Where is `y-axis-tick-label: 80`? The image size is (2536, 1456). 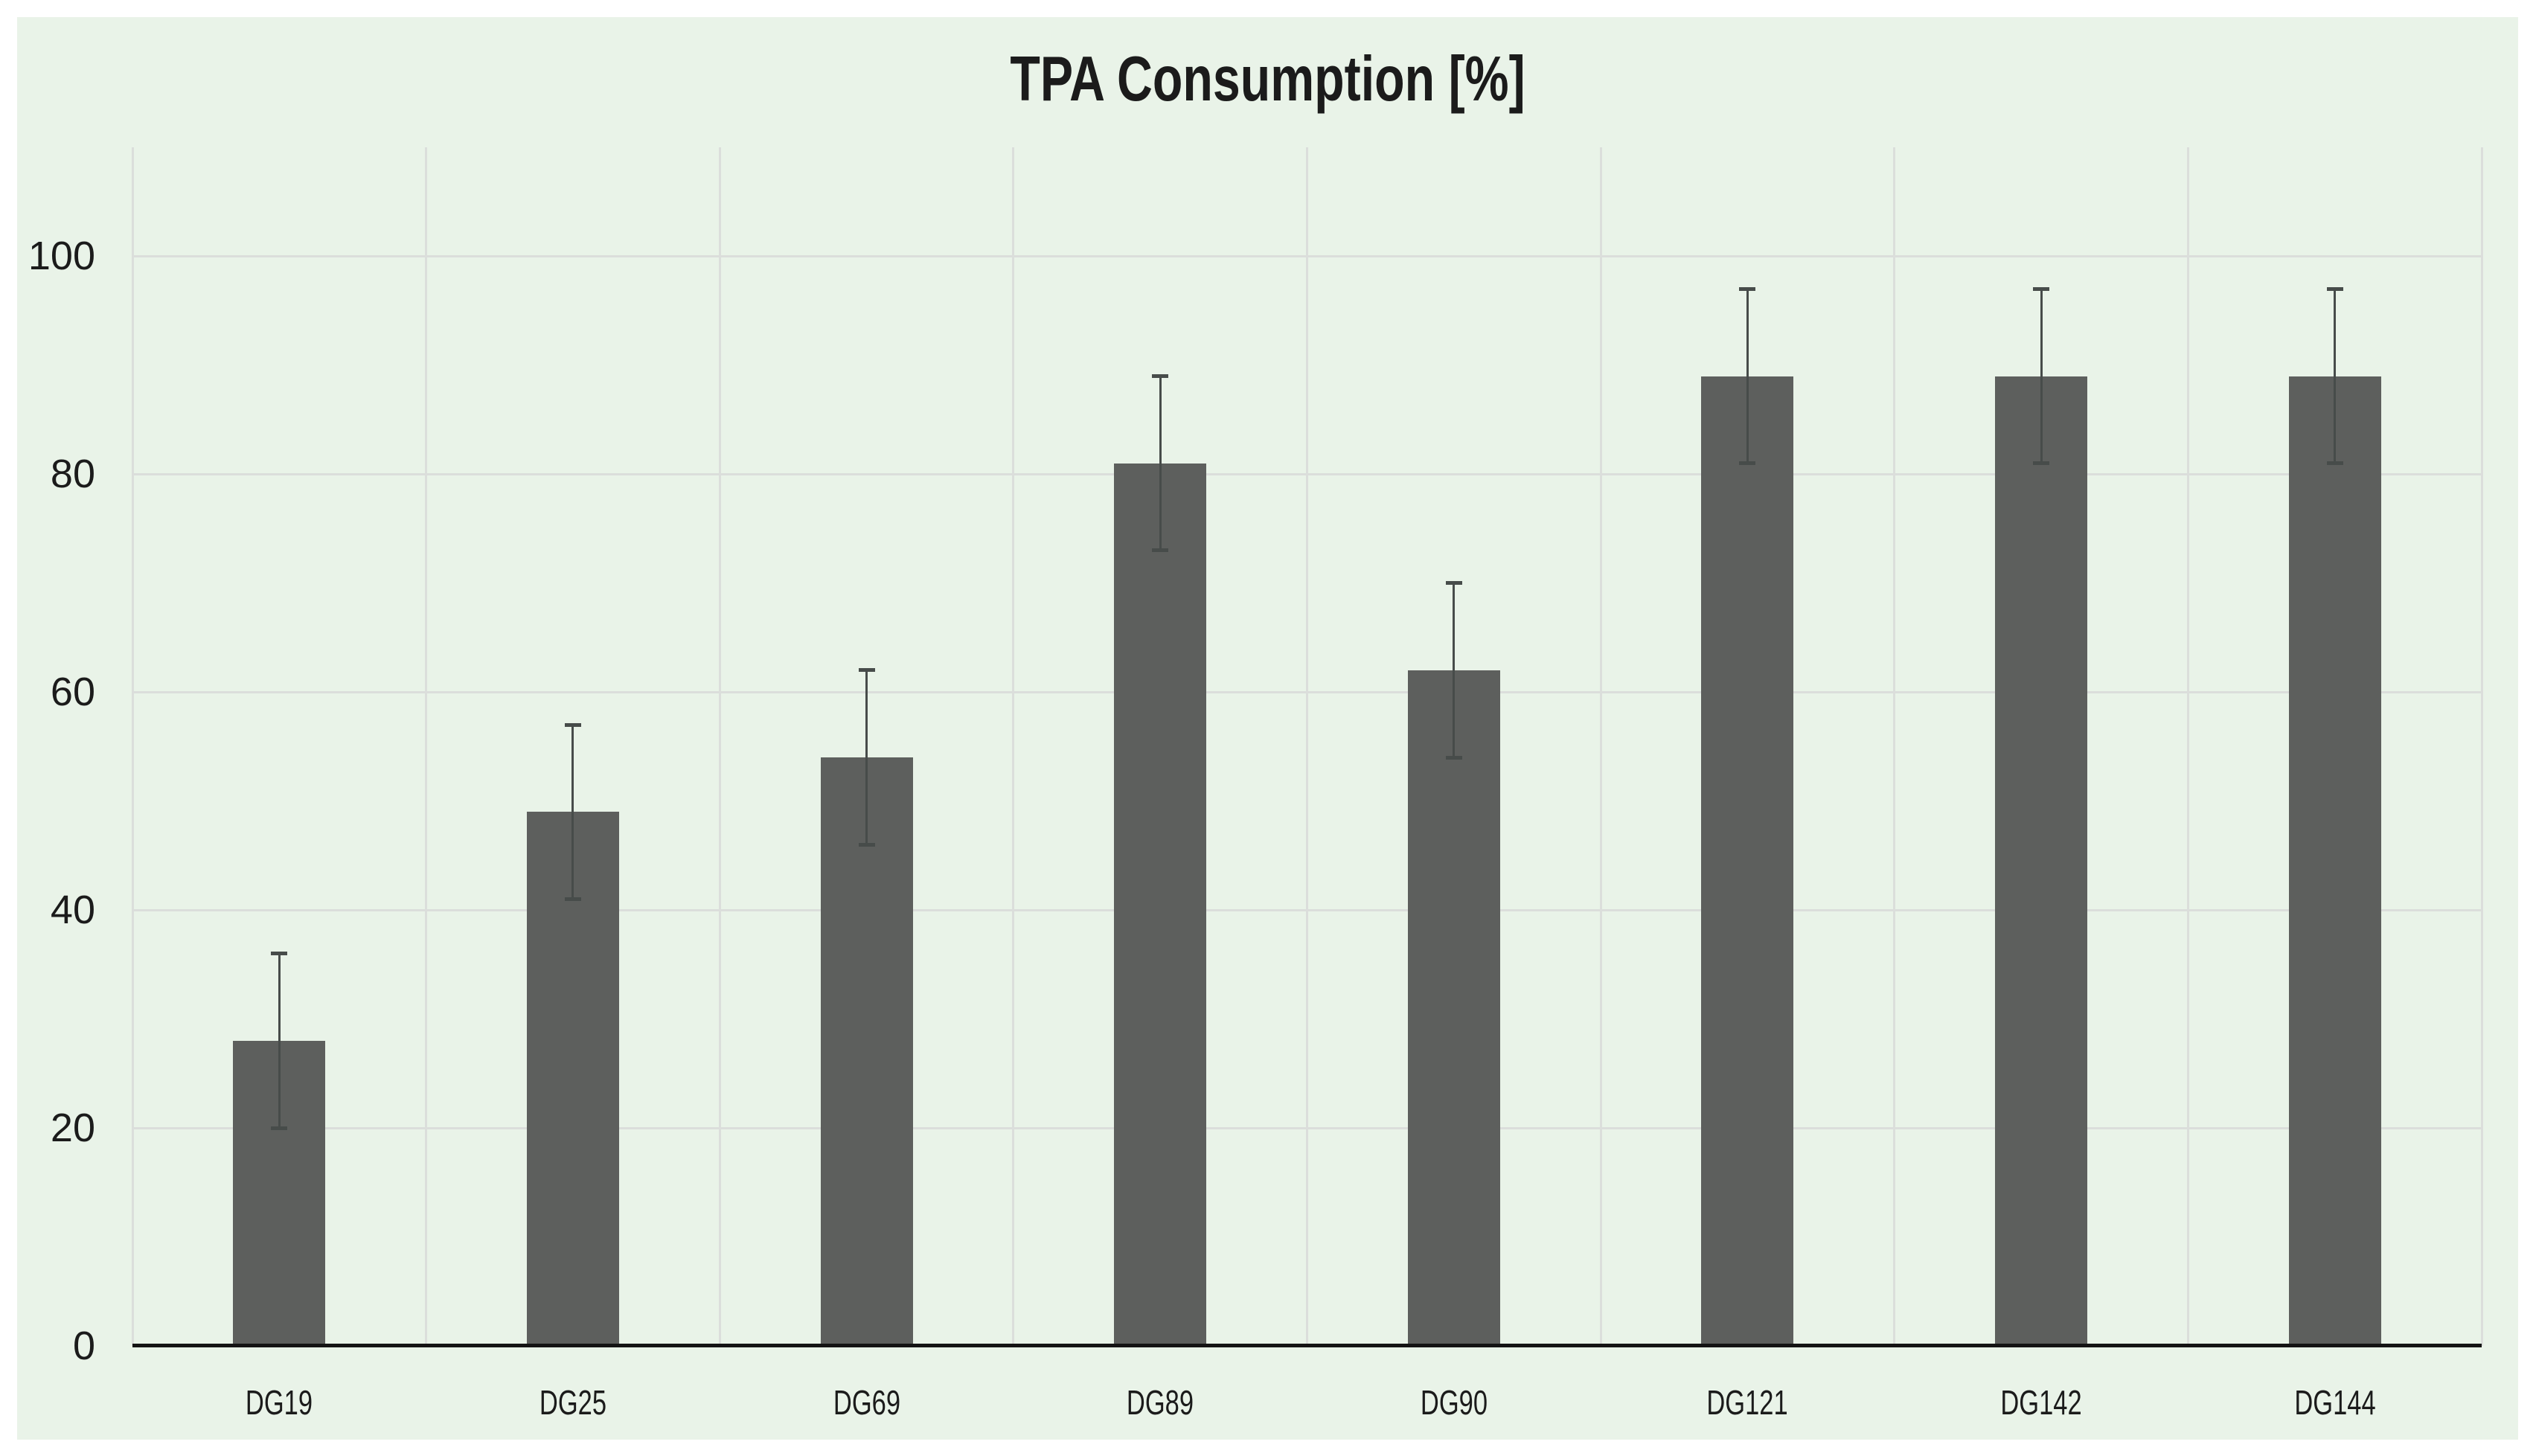 y-axis-tick-label: 80 is located at coordinates (72, 474).